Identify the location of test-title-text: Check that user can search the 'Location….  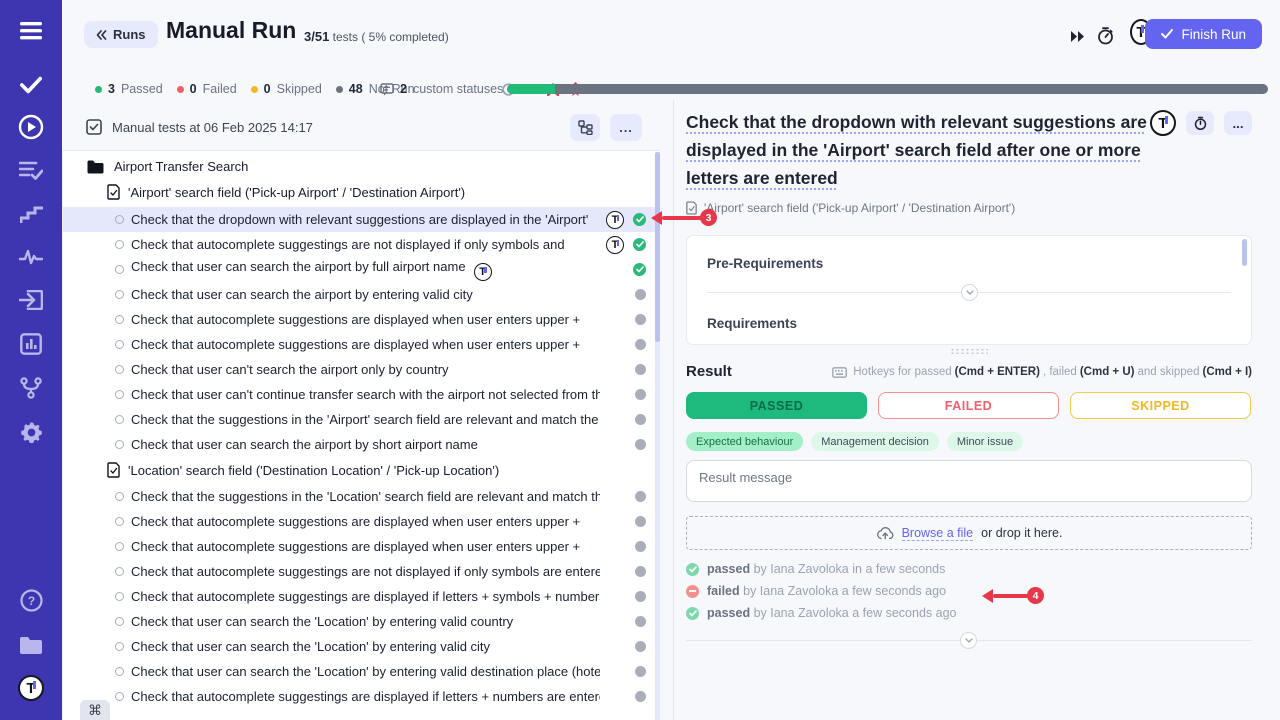
(322, 621).